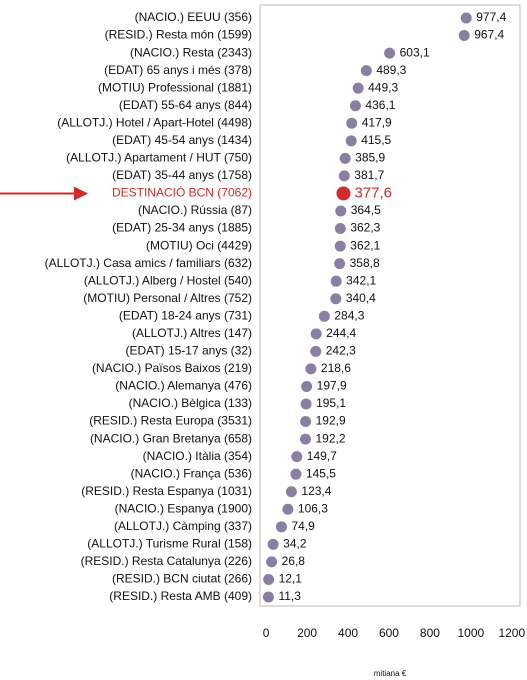 Image resolution: width=527 pixels, height=680 pixels. What do you see at coordinates (294, 561) in the screenshot?
I see `value-label: 26,8` at bounding box center [294, 561].